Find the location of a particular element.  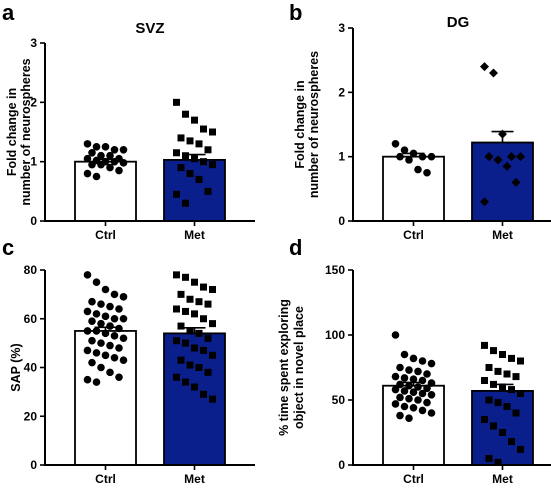

panel-title: DG is located at coordinates (458, 22).